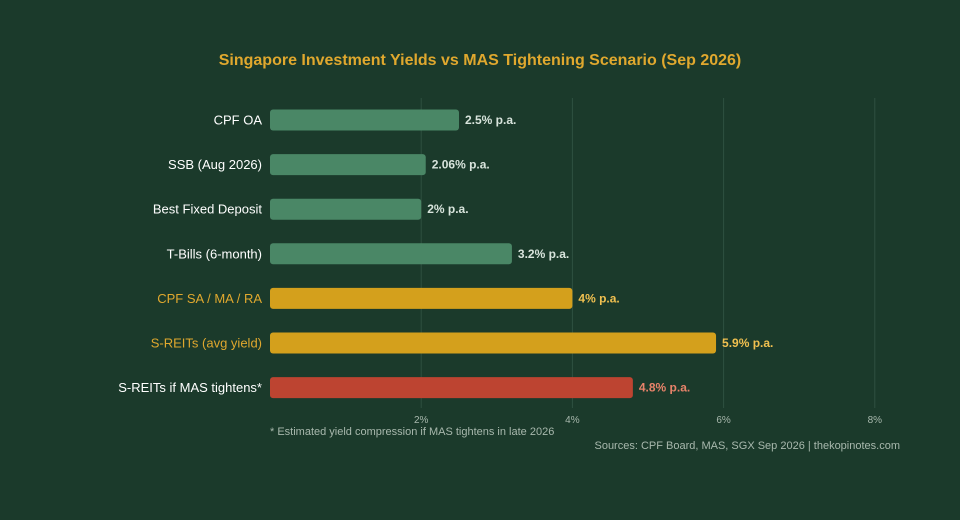 The height and width of the screenshot is (520, 960). I want to click on category-label: Best Fixed Deposit, so click(207, 209).